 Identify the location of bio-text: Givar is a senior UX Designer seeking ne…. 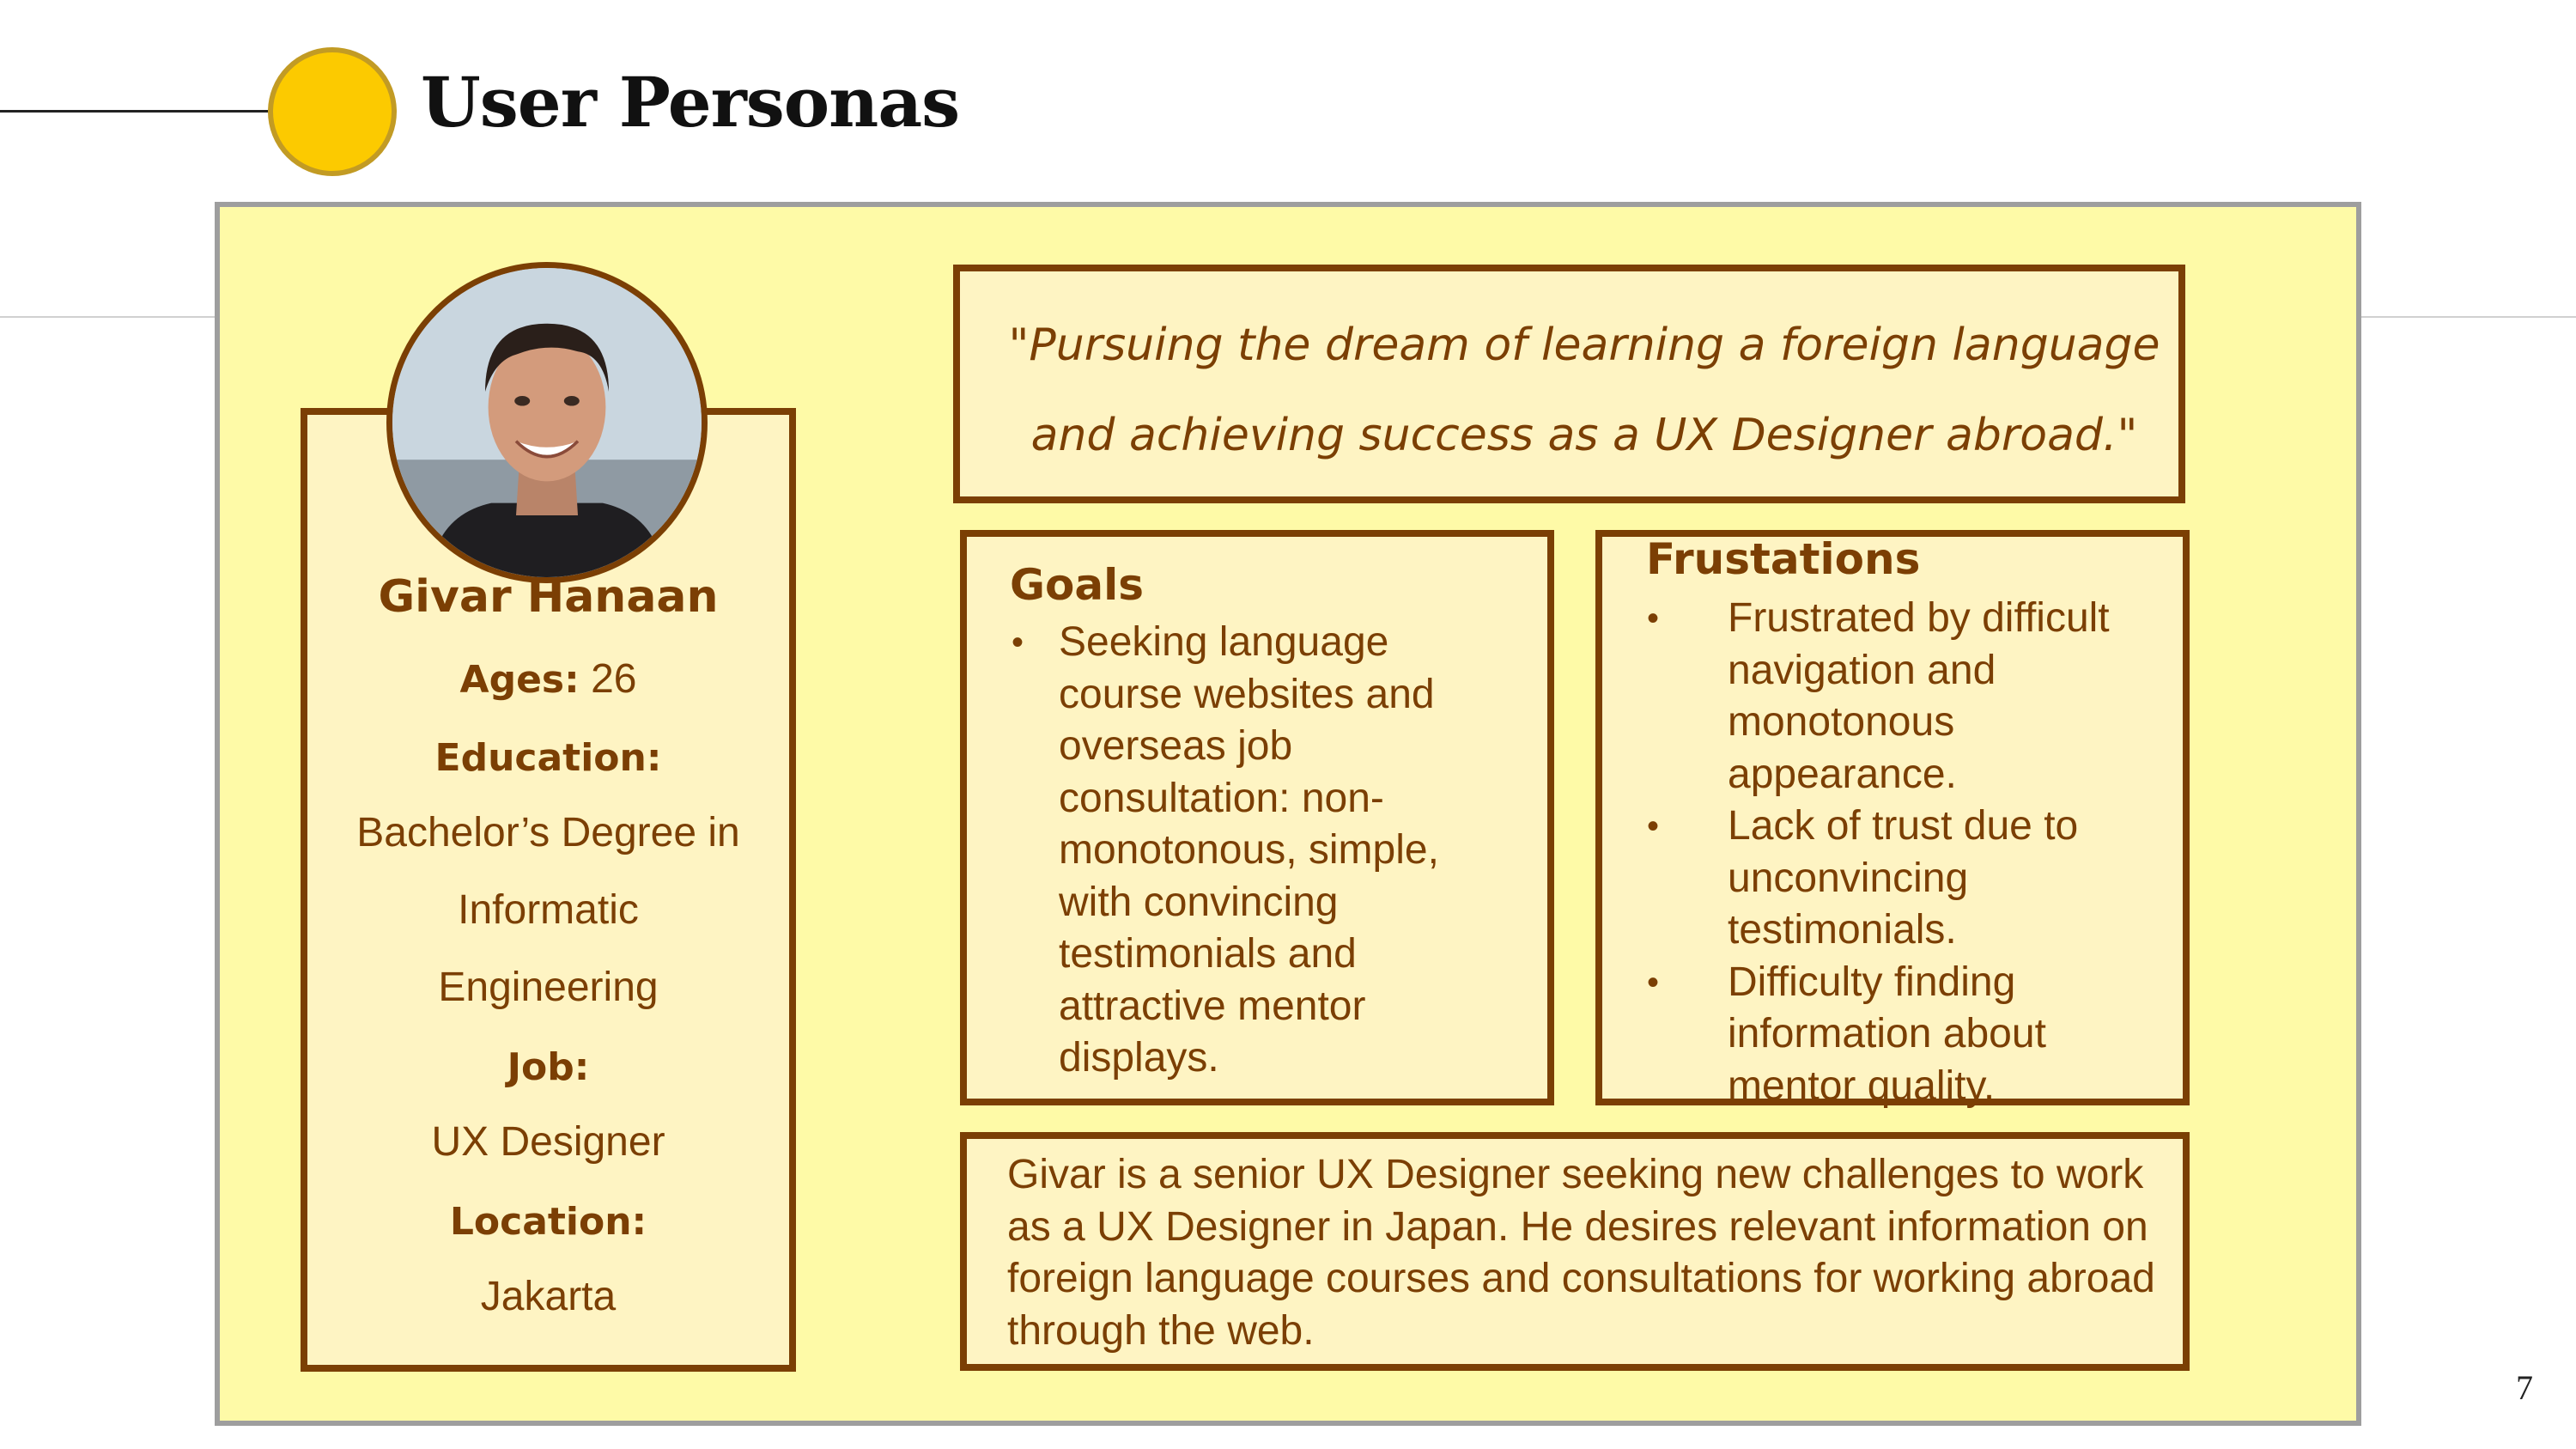
(1581, 1253).